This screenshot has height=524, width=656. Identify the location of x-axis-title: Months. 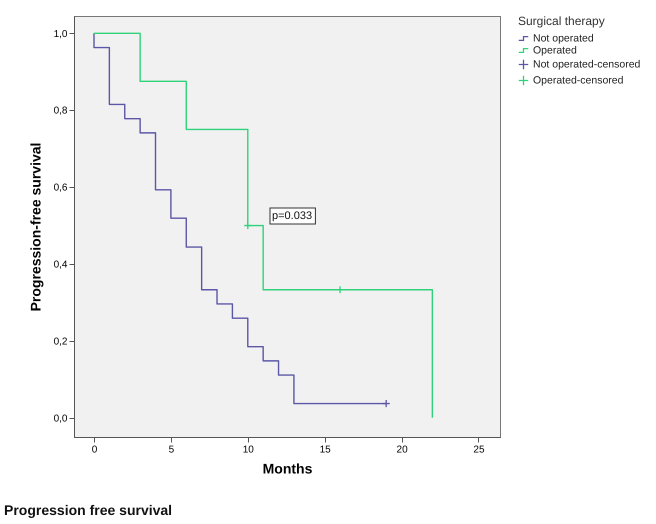
(287, 468).